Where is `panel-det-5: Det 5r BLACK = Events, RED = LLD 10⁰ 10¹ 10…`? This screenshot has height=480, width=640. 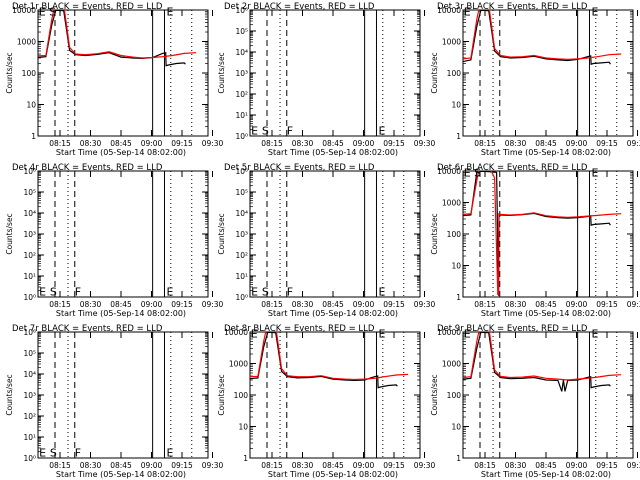
panel-det-5: Det 5r BLACK = Events, RED = LLD 10⁰ 10¹ 10… is located at coordinates (326, 240).